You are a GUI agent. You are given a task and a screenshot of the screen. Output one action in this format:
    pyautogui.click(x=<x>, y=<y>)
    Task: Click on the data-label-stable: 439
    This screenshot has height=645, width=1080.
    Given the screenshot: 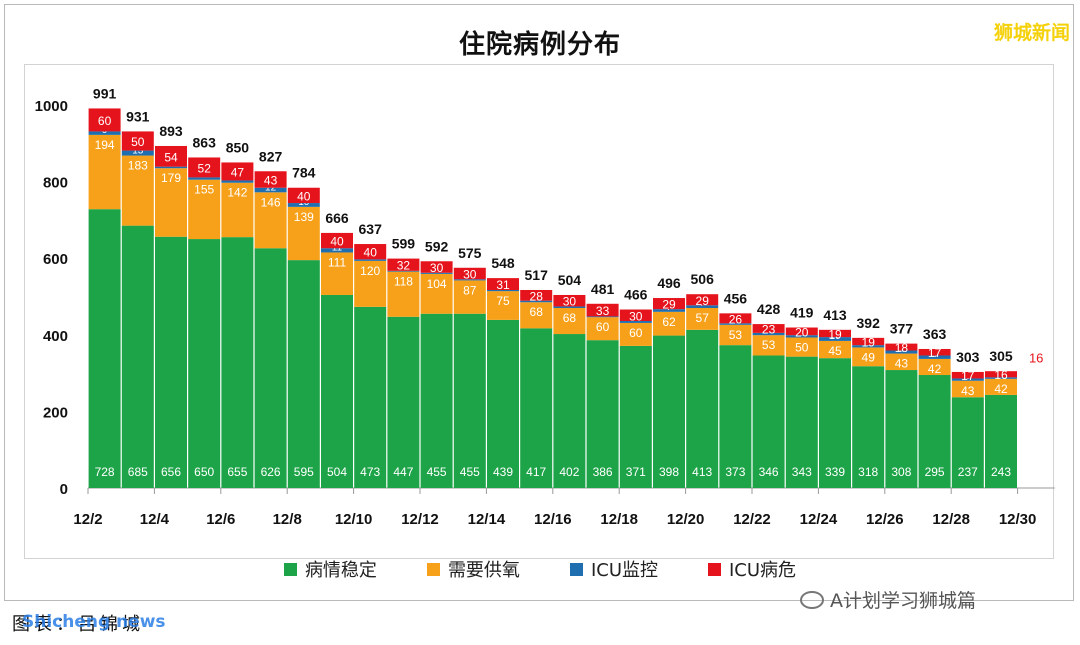 What is the action you would take?
    pyautogui.click(x=503, y=472)
    